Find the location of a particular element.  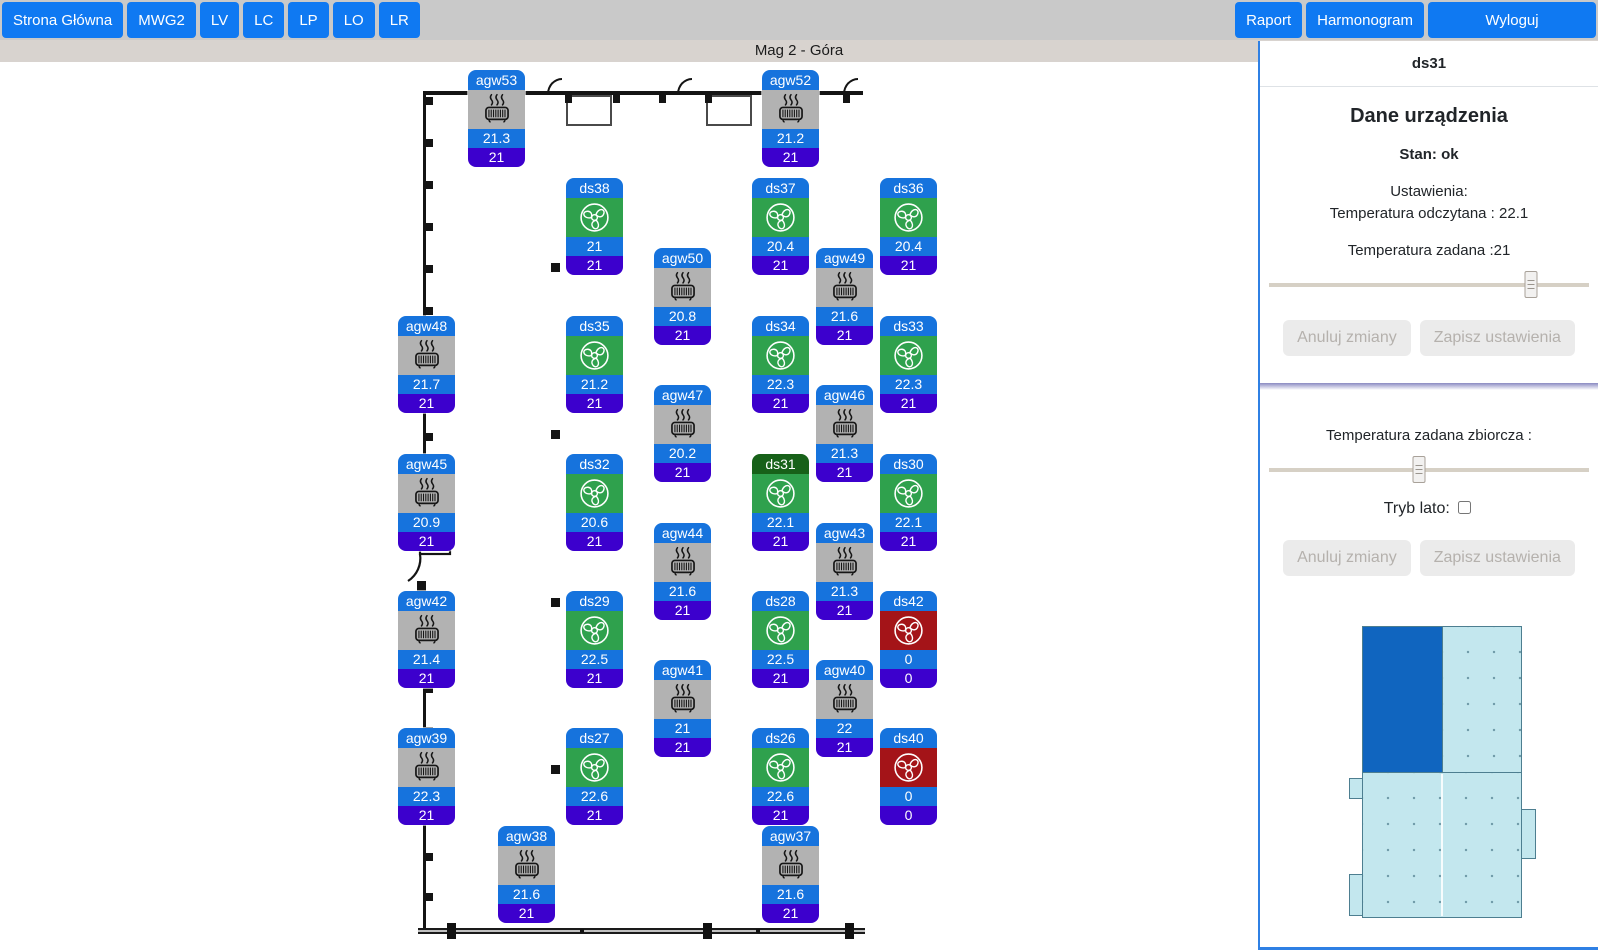

device-label: ds40 is located at coordinates (908, 738).